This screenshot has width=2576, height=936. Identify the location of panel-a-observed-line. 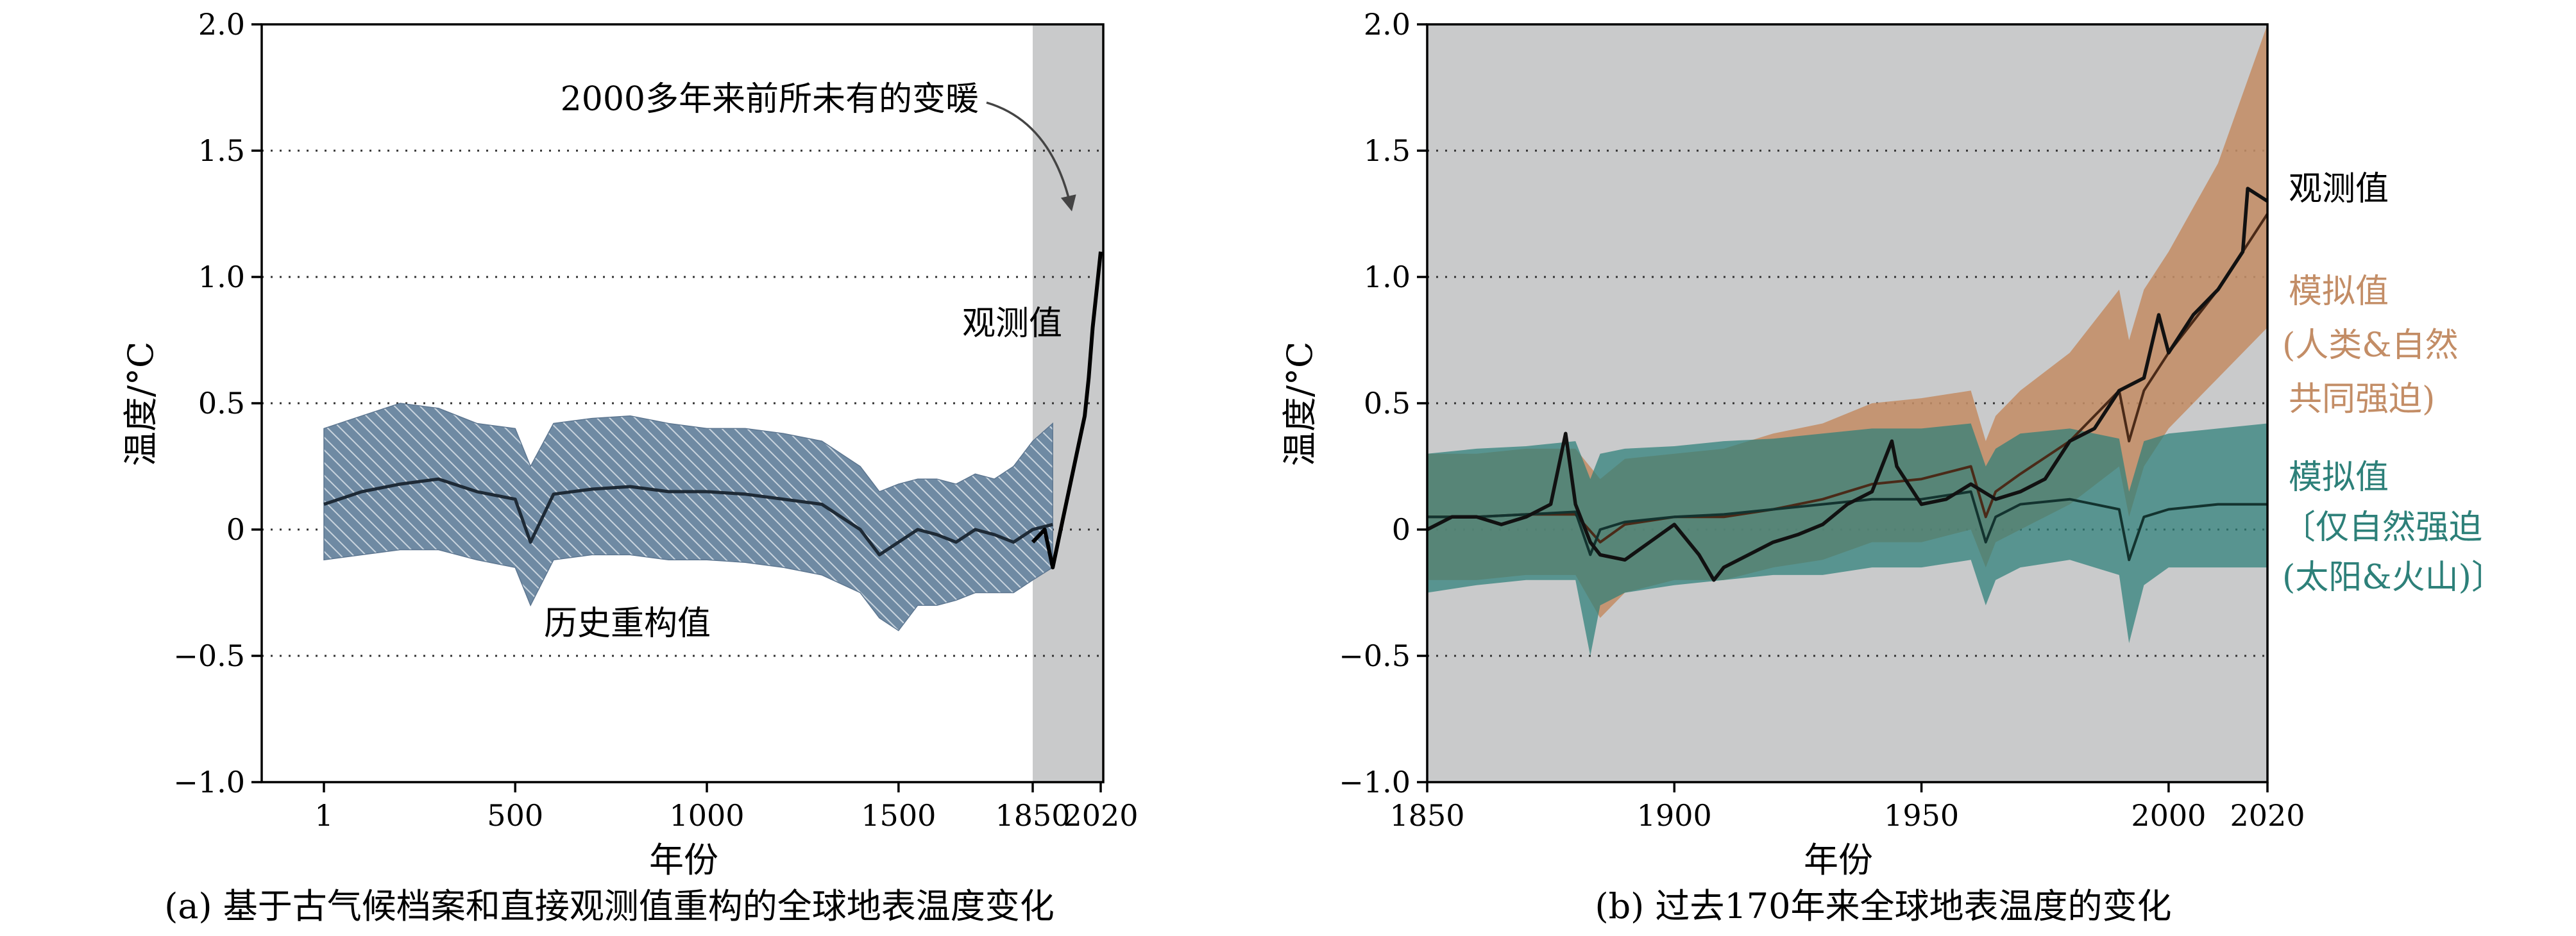
(1067, 411).